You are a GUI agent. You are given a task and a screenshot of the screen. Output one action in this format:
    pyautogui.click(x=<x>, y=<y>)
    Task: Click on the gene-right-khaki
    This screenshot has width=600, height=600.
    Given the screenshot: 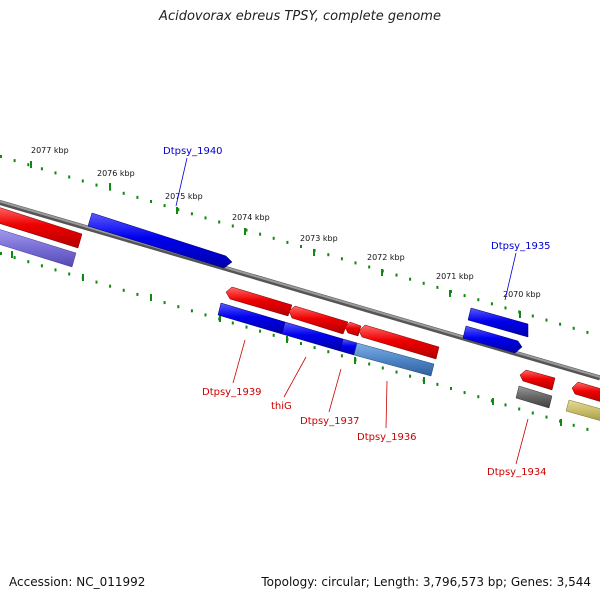 What is the action you would take?
    pyautogui.click(x=582, y=410)
    